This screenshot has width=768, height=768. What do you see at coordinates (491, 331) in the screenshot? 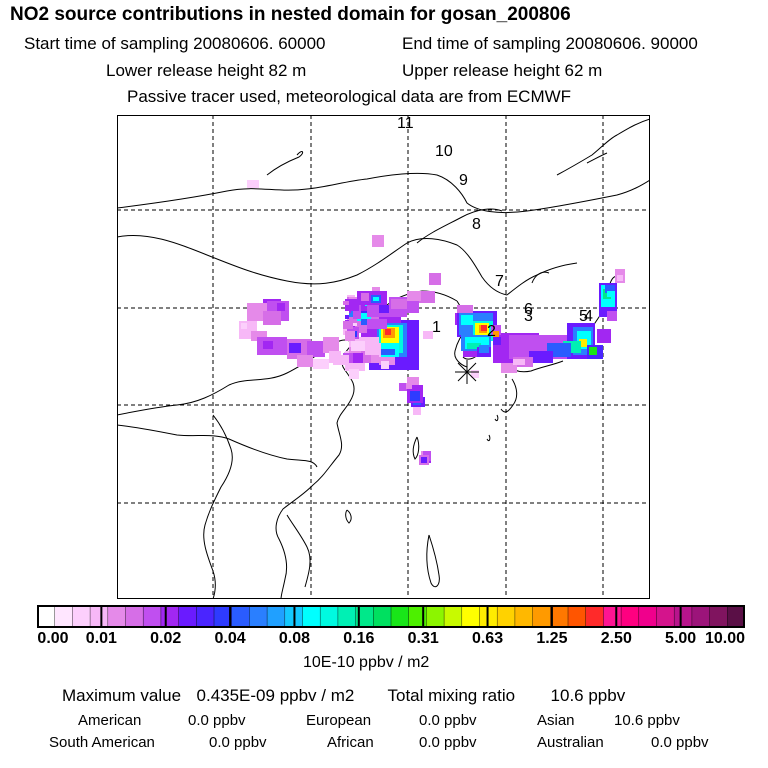
I see `trajectory-label-2: 2` at bounding box center [491, 331].